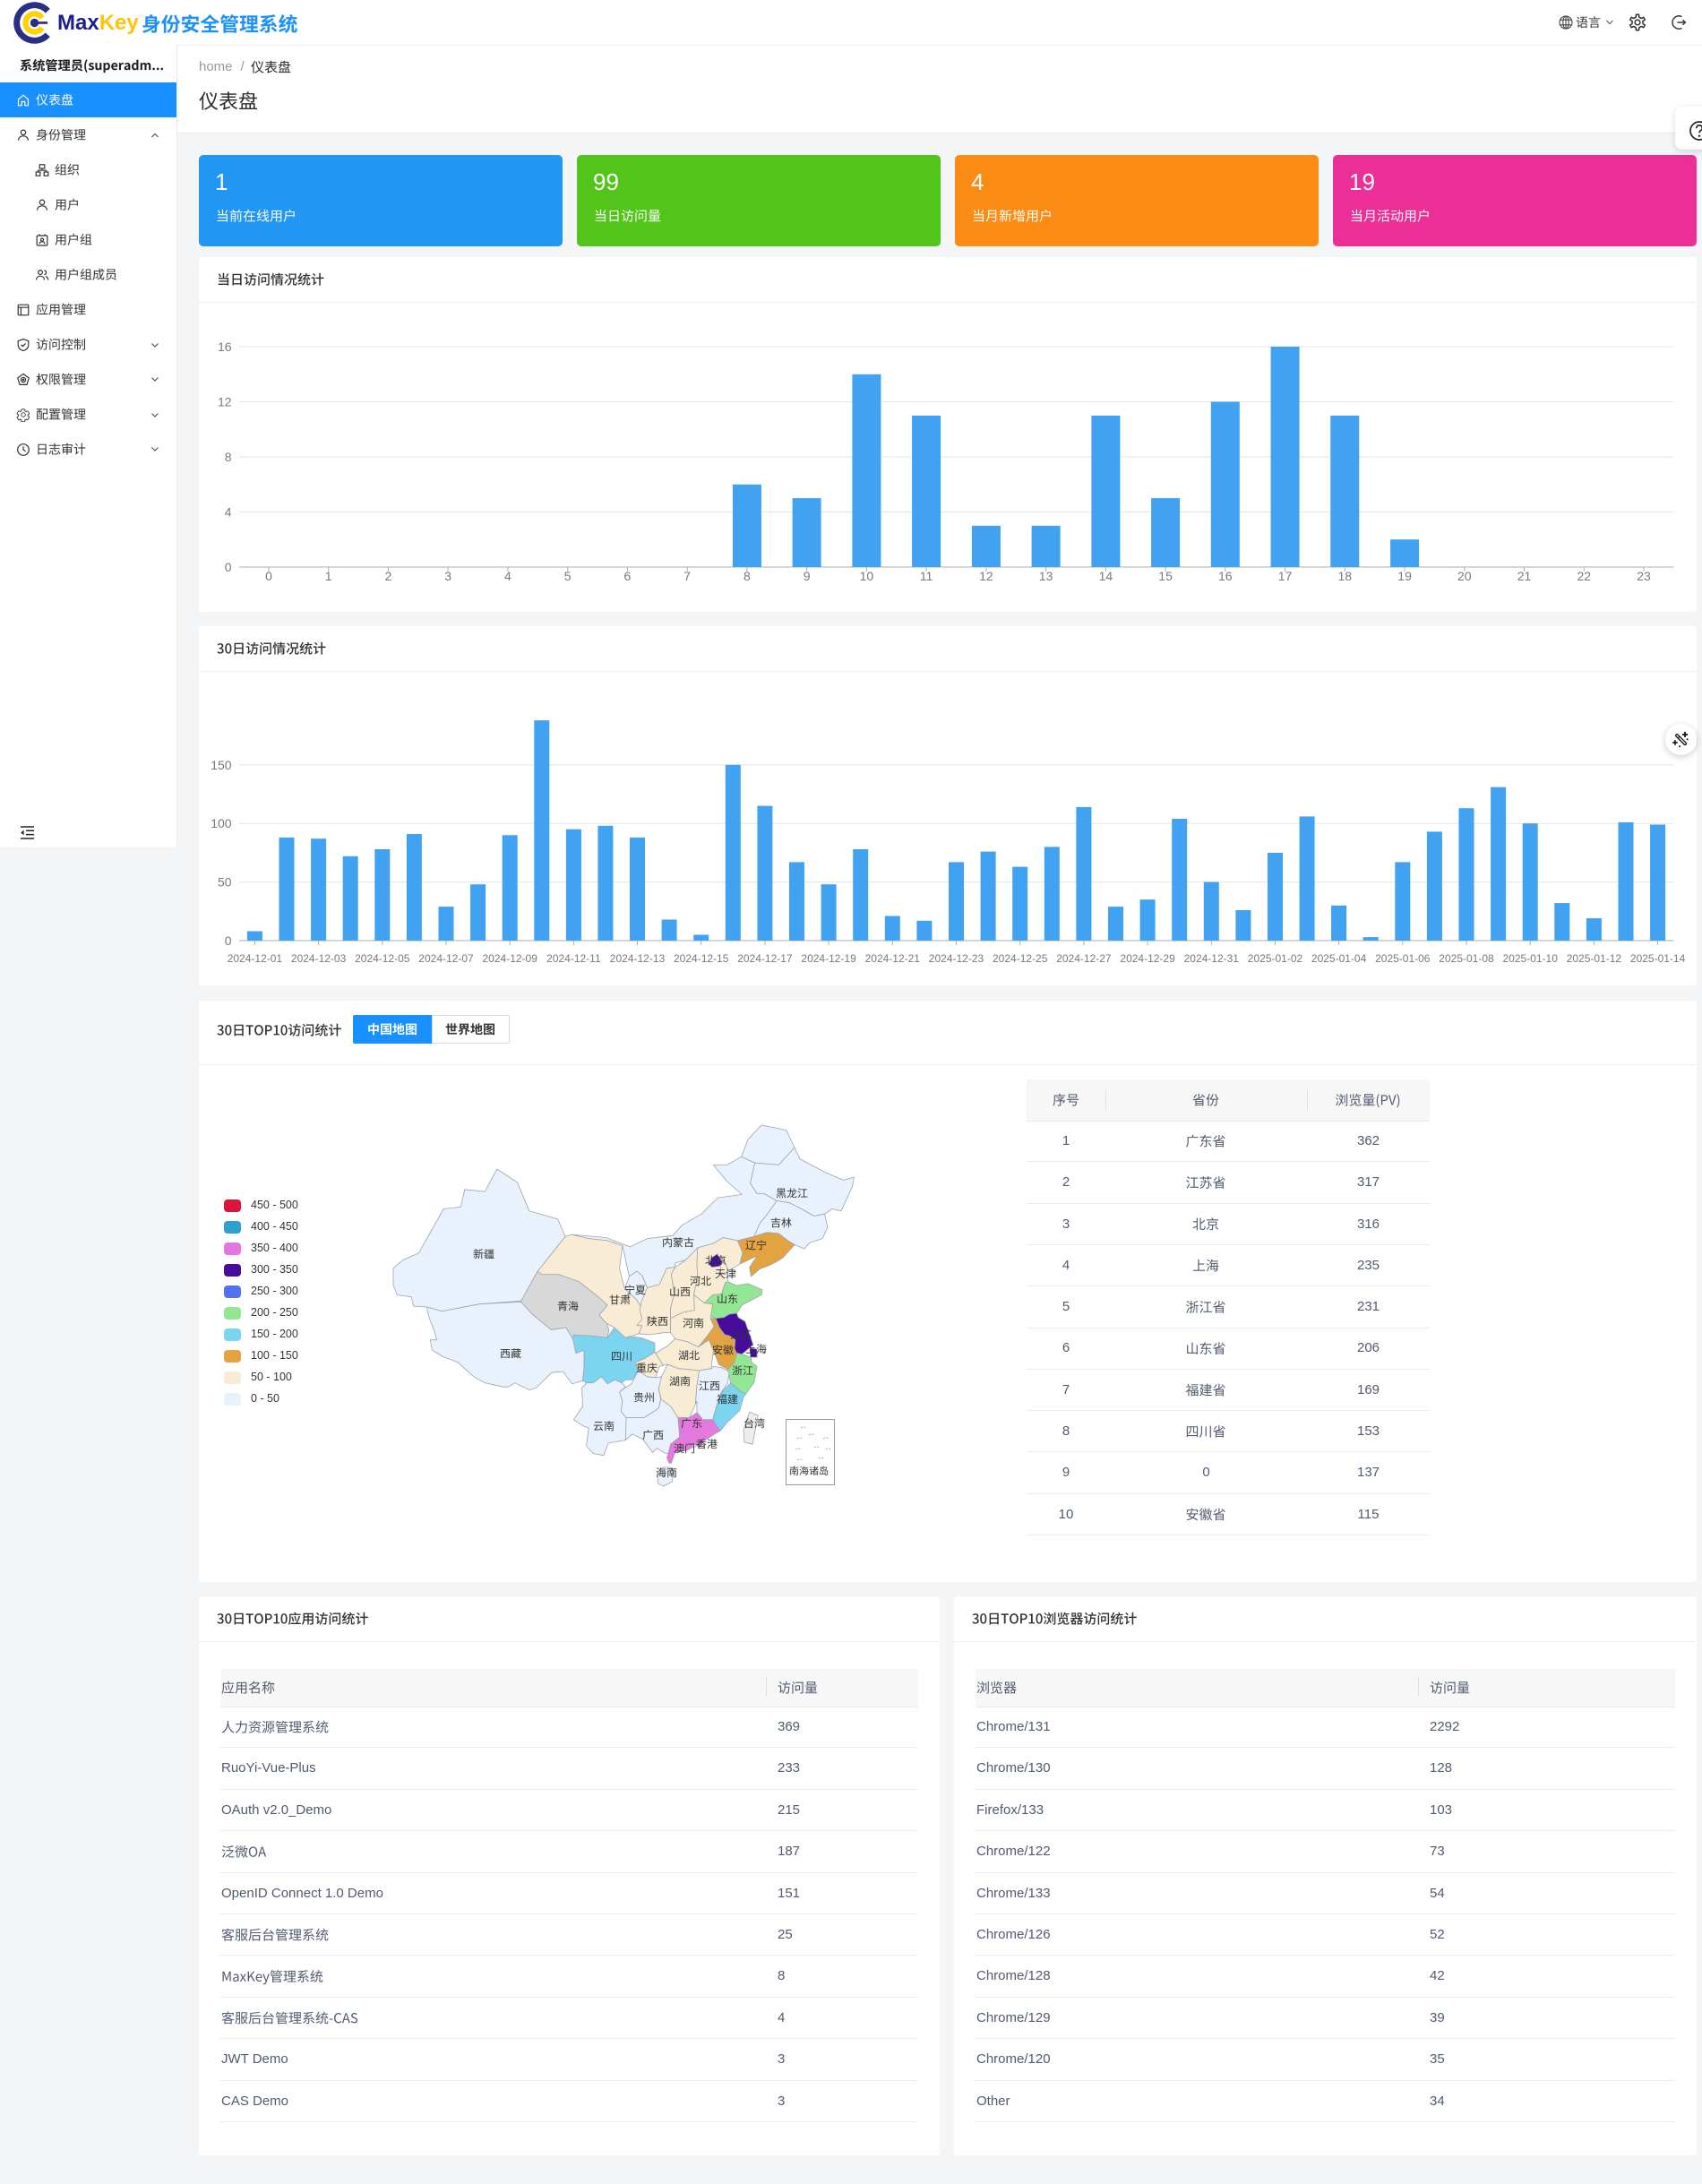 Image resolution: width=1702 pixels, height=2184 pixels. What do you see at coordinates (638, 958) in the screenshot?
I see `svg-text: 2024-12-13` at bounding box center [638, 958].